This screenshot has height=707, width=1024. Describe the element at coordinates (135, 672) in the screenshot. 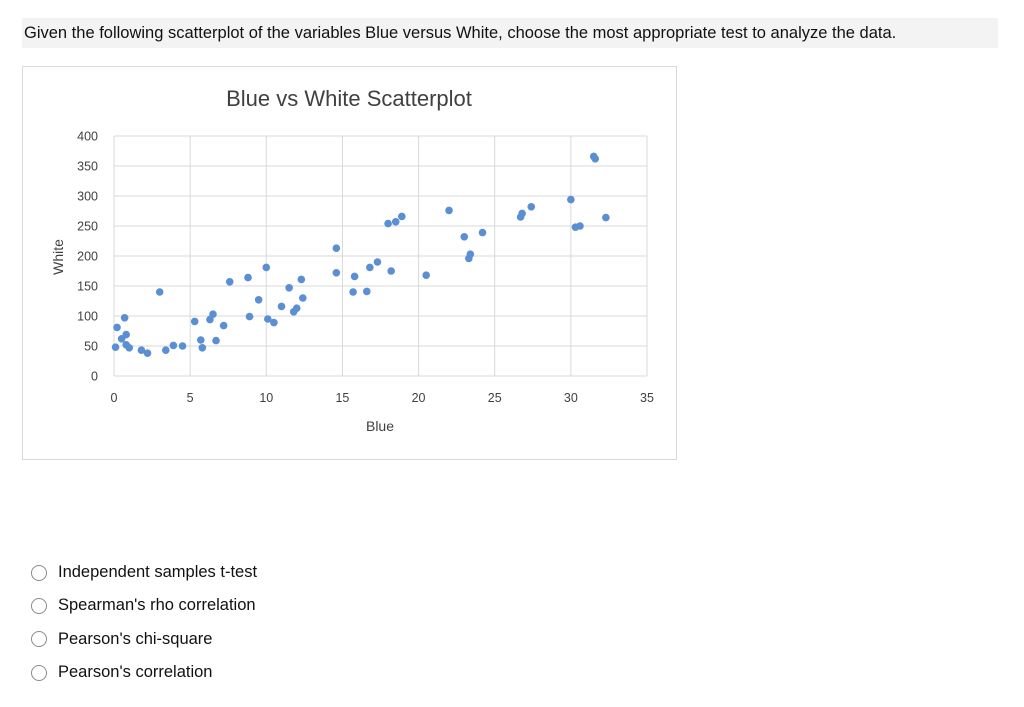

I see `option-label: Pearson's correlation` at that location.